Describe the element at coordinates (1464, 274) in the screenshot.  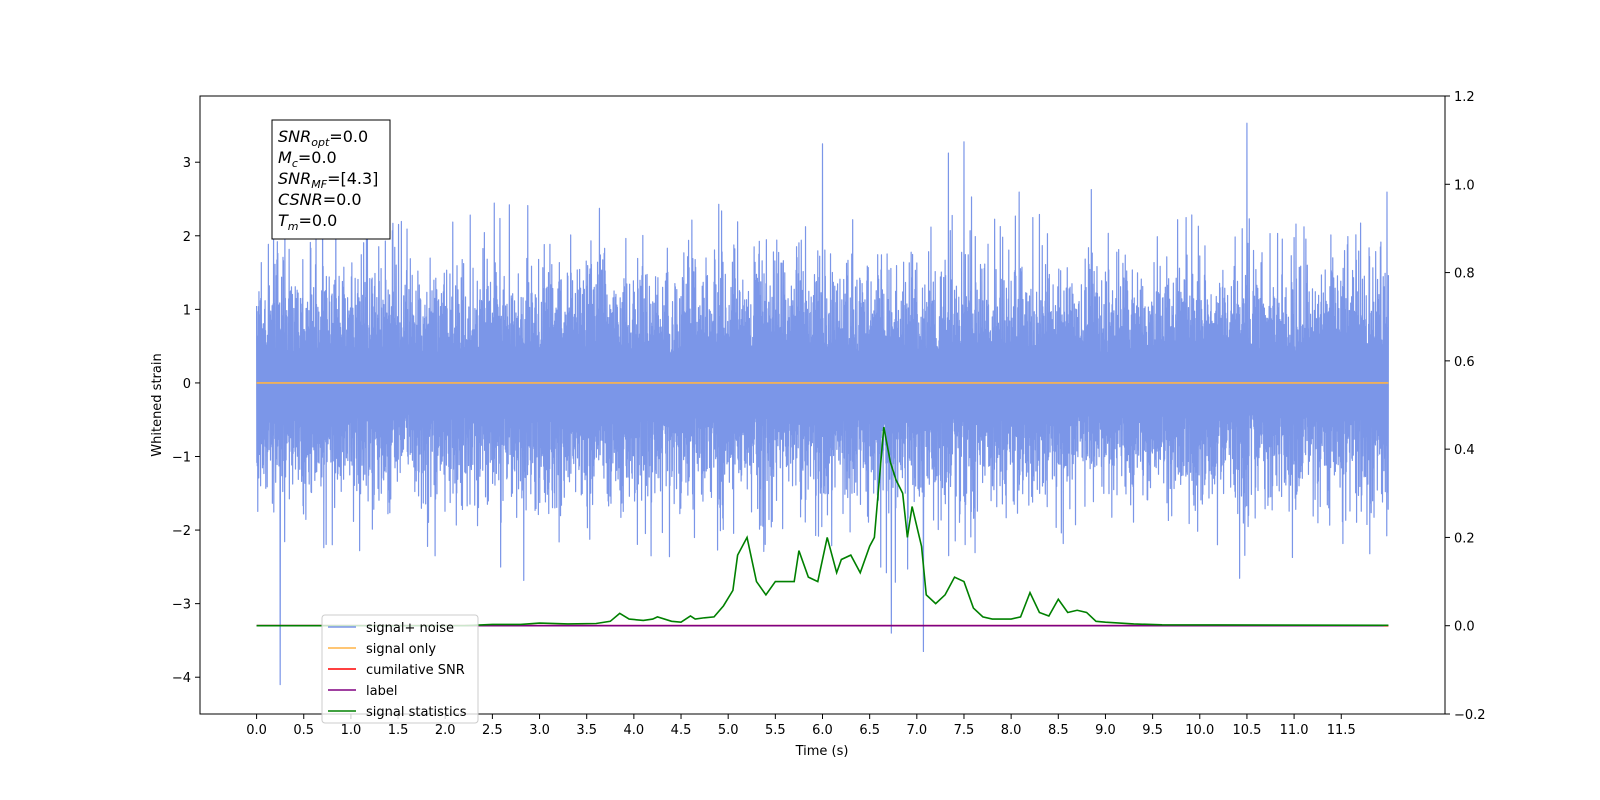
I see `y2-tick-label: 0.8` at that location.